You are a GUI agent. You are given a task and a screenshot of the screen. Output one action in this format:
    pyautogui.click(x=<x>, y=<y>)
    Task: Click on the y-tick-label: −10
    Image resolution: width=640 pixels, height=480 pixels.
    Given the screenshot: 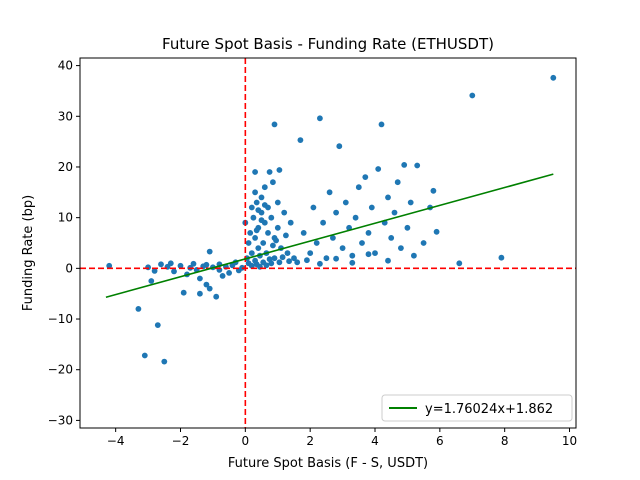 What is the action you would take?
    pyautogui.click(x=60, y=319)
    